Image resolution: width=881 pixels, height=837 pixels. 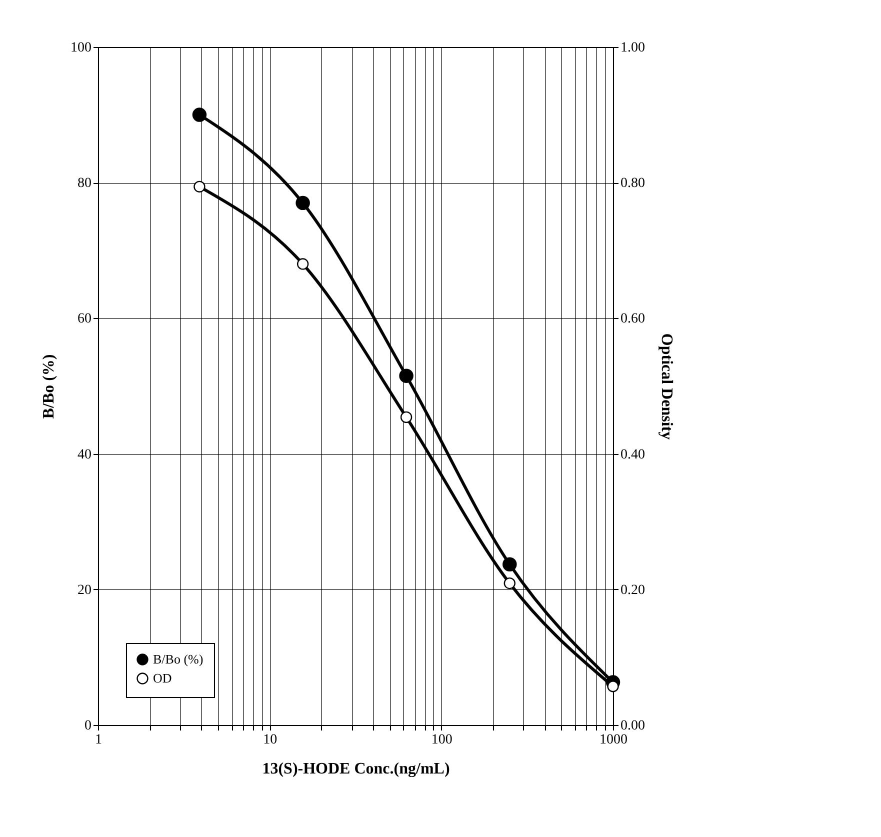 What do you see at coordinates (81, 48) in the screenshot?
I see `y-tick-label: 100` at bounding box center [81, 48].